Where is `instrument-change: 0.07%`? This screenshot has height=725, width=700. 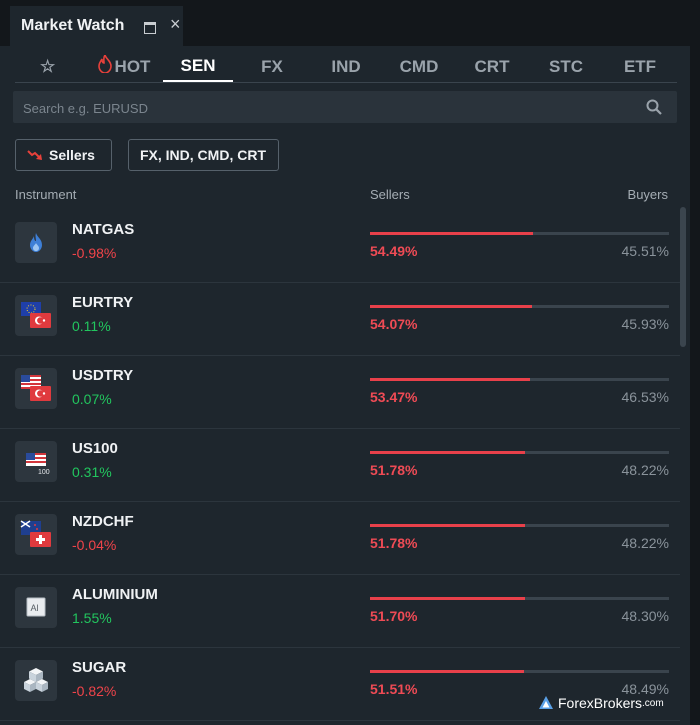
instrument-change: 0.07% is located at coordinates (92, 399).